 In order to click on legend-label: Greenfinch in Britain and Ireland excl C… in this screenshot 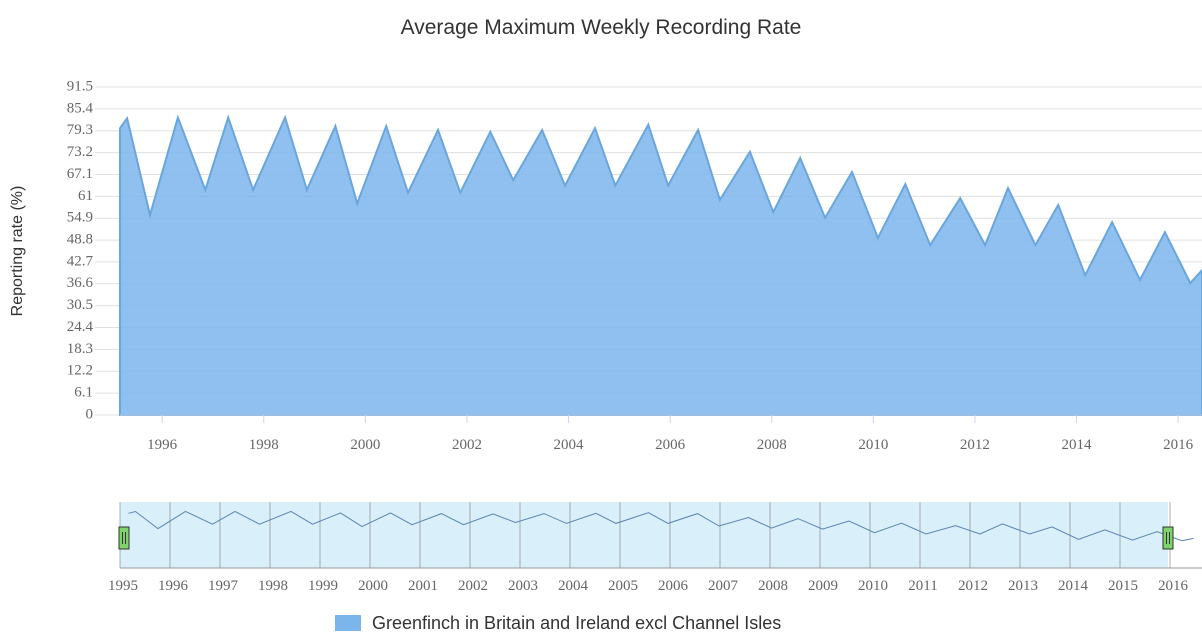, I will do `click(576, 623)`.